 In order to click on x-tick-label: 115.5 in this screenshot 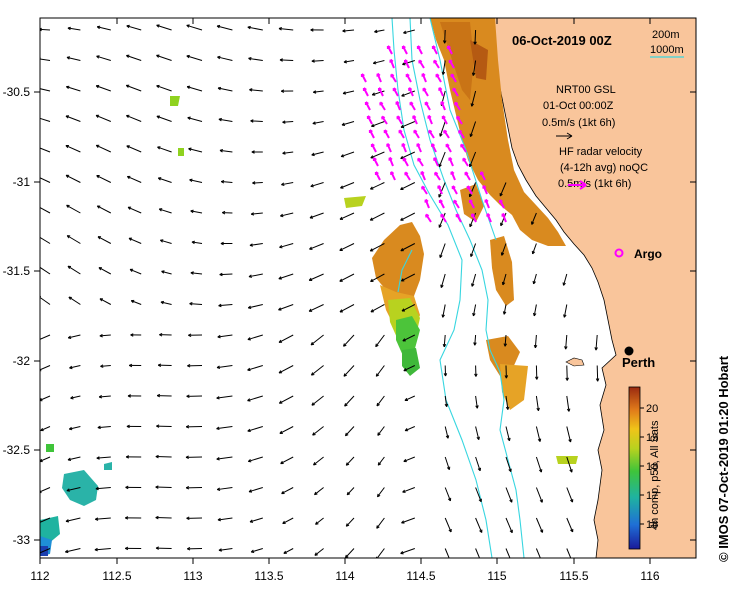, I will do `click(573, 576)`.